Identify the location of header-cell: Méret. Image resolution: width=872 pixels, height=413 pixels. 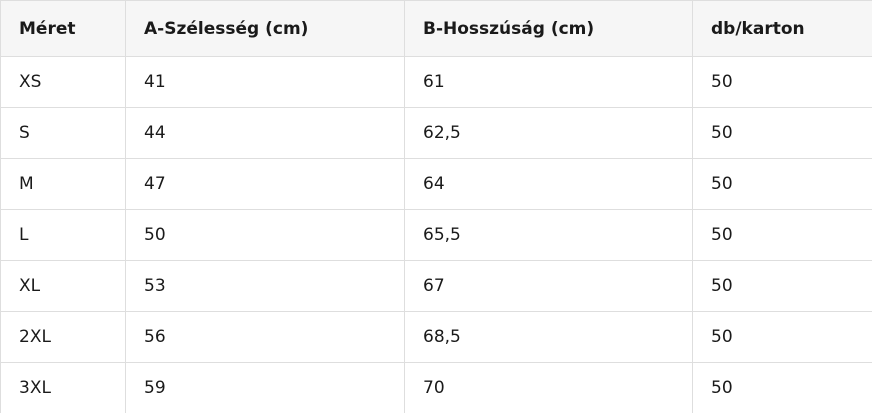
(63, 29).